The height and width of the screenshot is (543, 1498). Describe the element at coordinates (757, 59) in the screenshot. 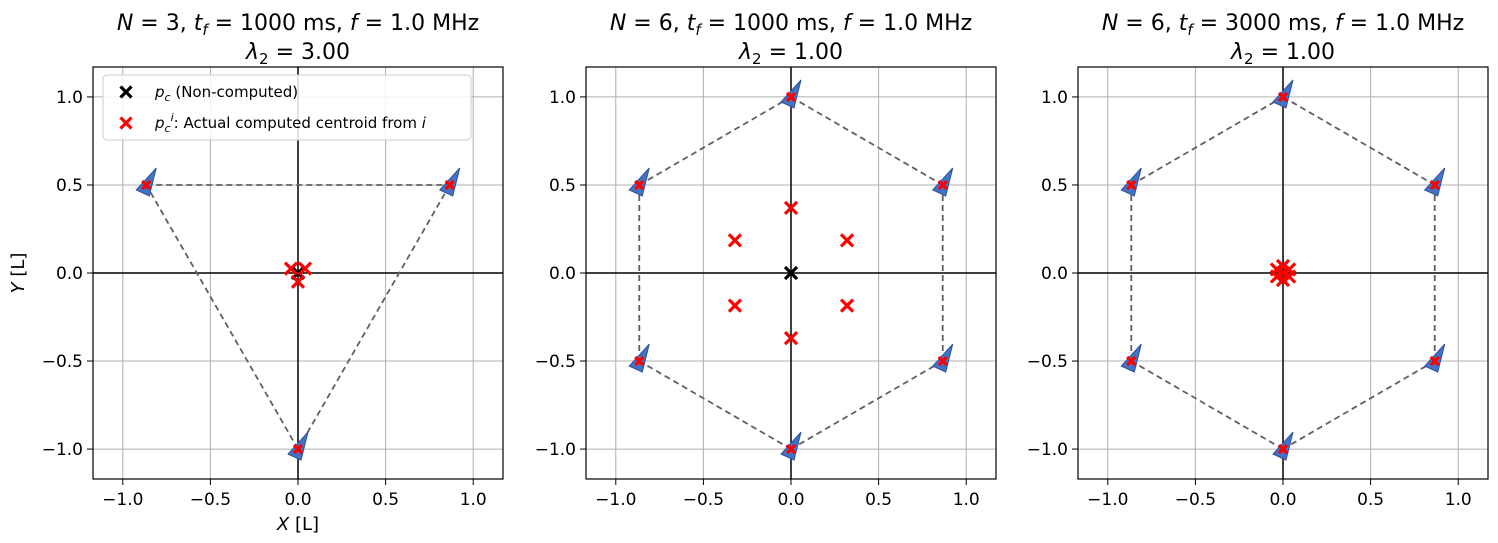

I see `text-span: 2` at that location.